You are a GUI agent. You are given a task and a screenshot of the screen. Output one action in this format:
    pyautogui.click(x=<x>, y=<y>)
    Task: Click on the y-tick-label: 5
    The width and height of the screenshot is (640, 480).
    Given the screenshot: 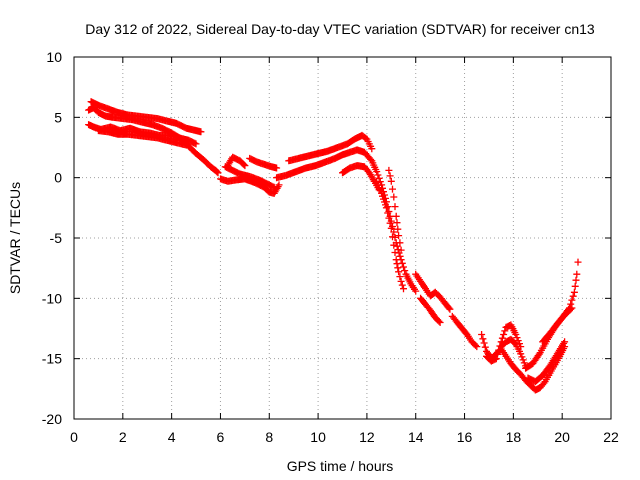 What is the action you would take?
    pyautogui.click(x=58, y=117)
    